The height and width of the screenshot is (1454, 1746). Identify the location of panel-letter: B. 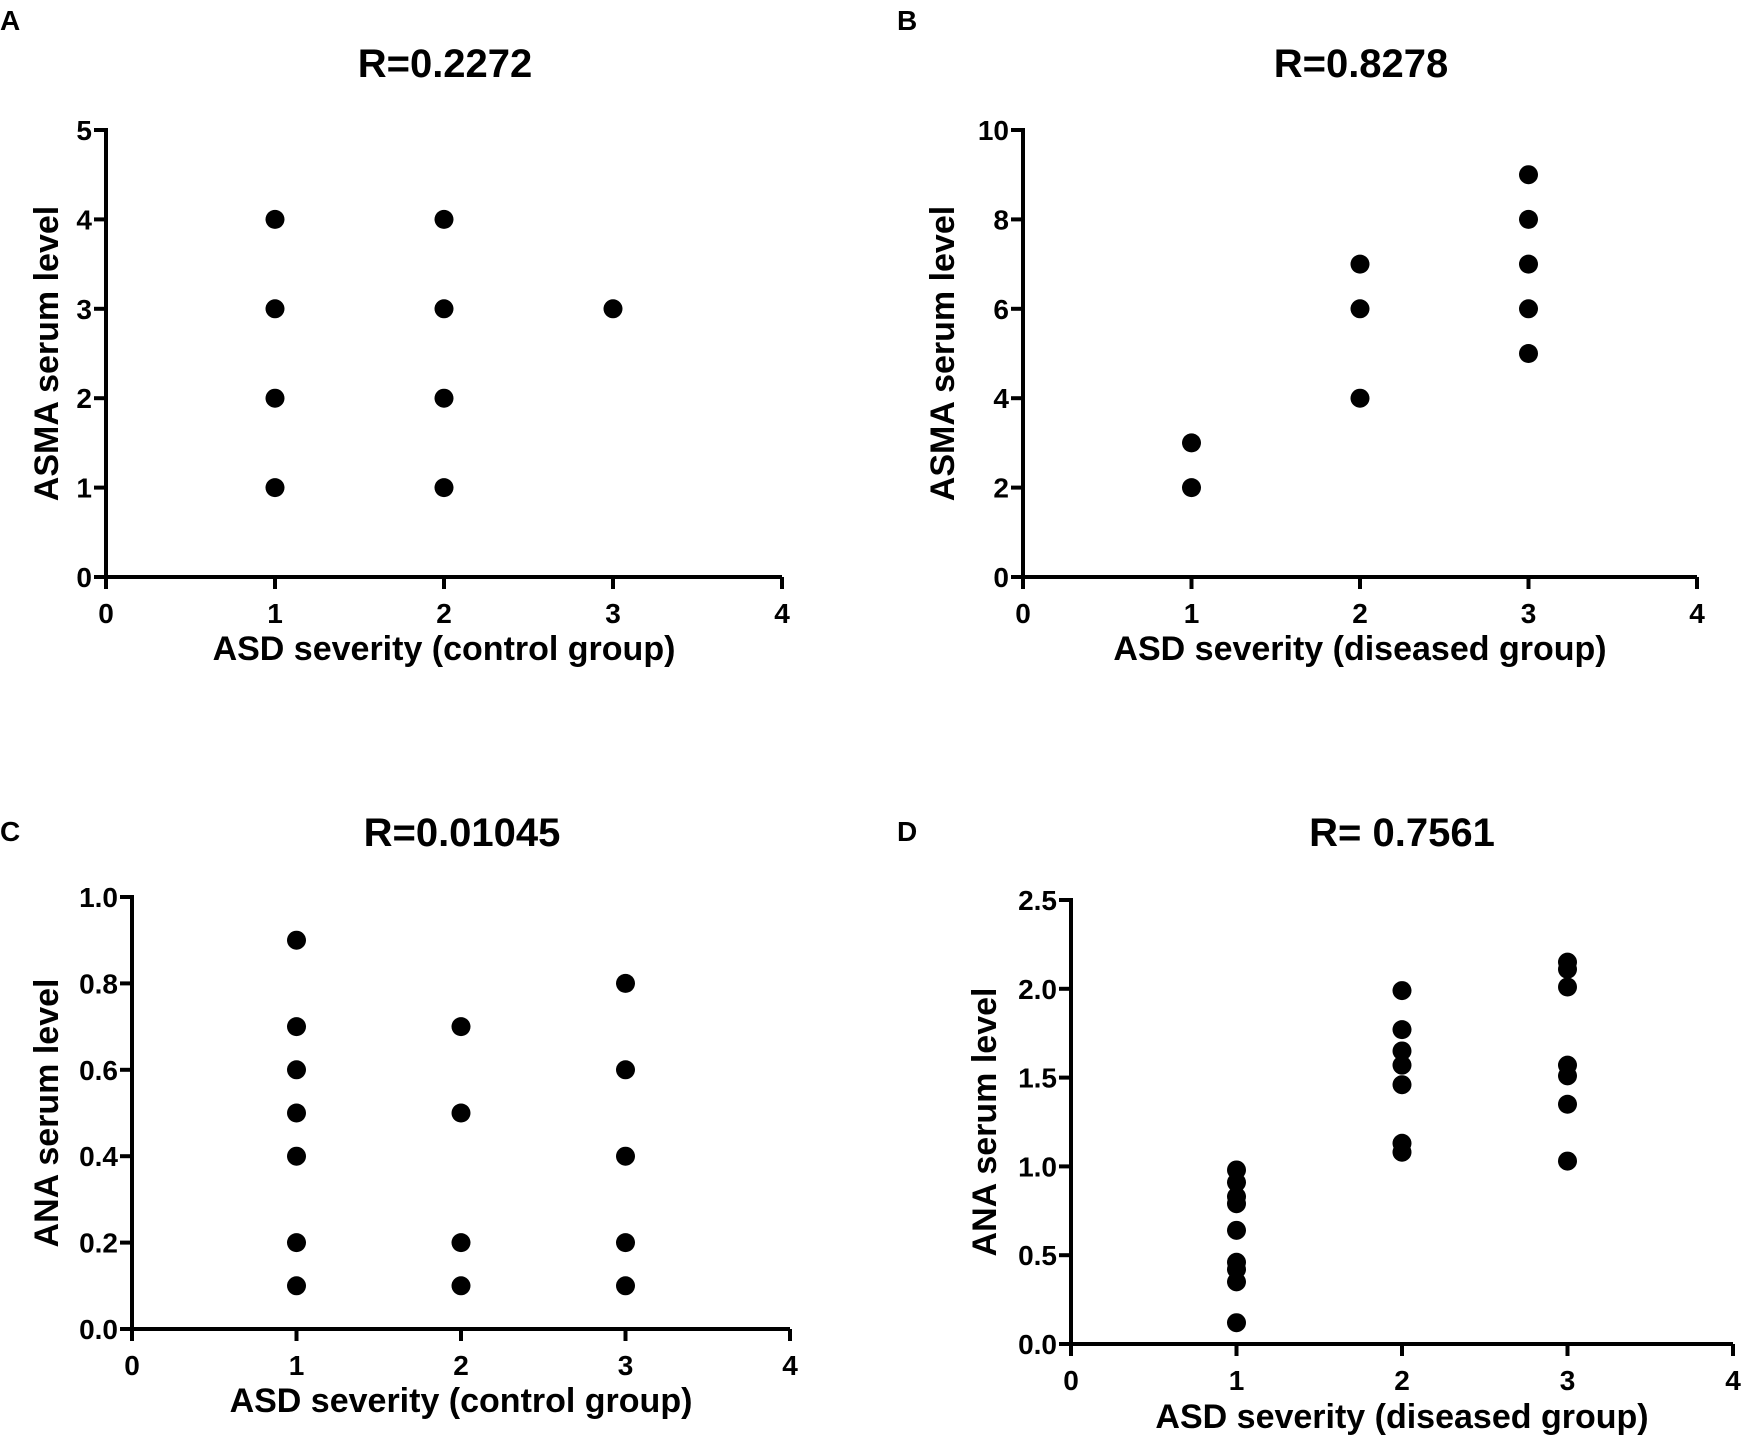
(907, 20).